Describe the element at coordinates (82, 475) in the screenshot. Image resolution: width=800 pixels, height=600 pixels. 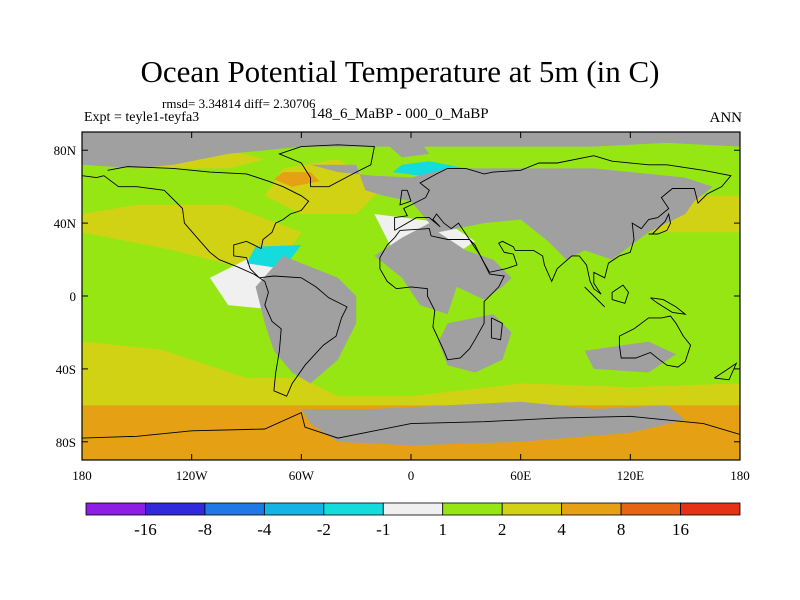
I see `x-tick-label-0: 180` at that location.